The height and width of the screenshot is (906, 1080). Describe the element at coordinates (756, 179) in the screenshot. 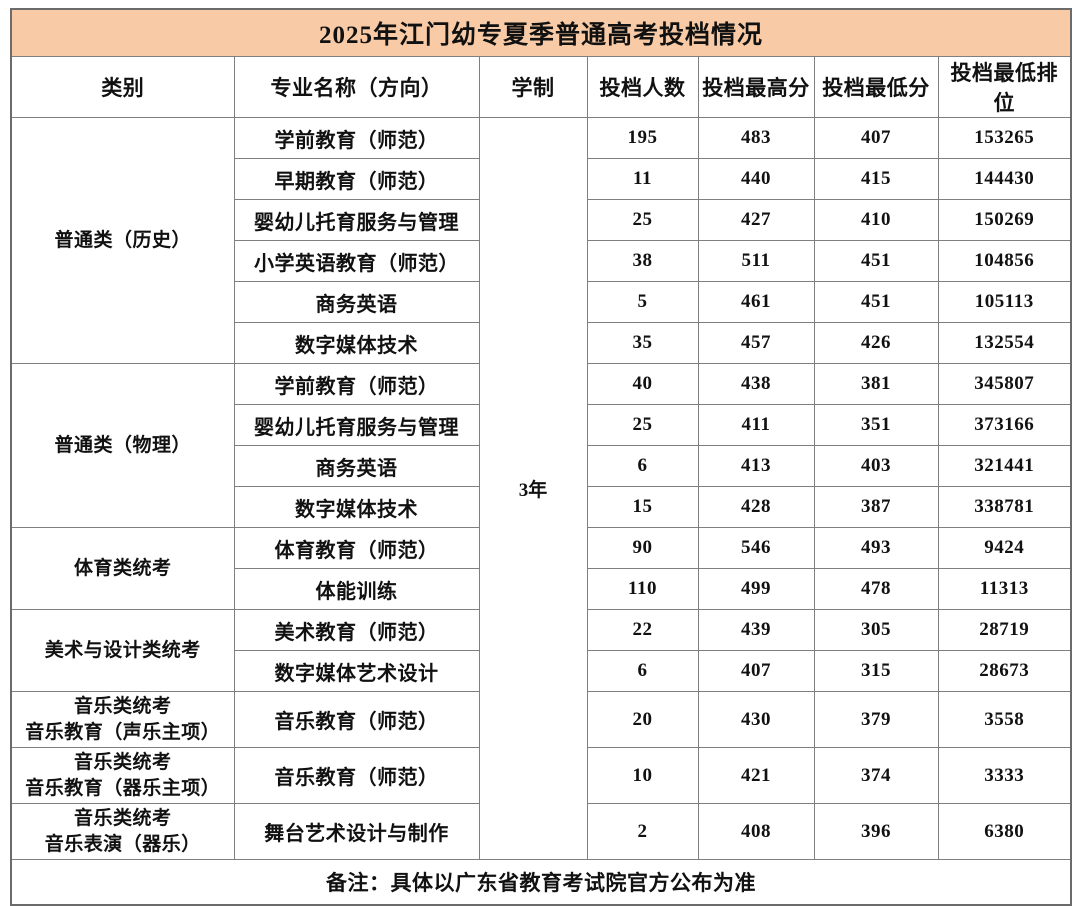

I see `cell-max-score: 440` at that location.